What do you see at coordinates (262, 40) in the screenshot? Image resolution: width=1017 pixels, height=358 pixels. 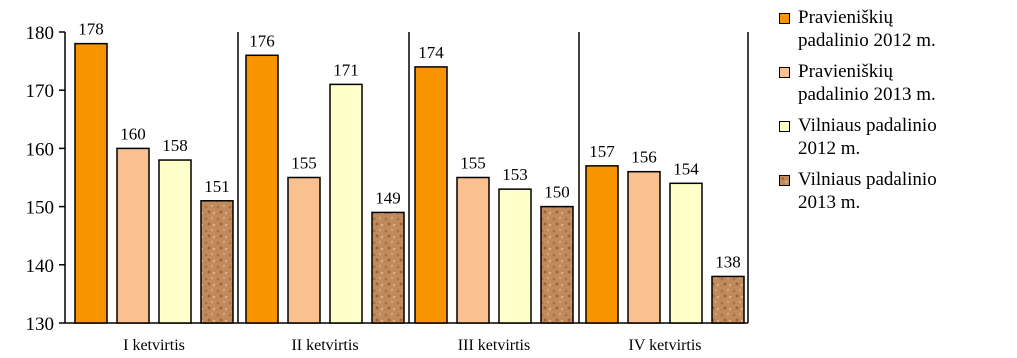 I see `data-label: 176` at bounding box center [262, 40].